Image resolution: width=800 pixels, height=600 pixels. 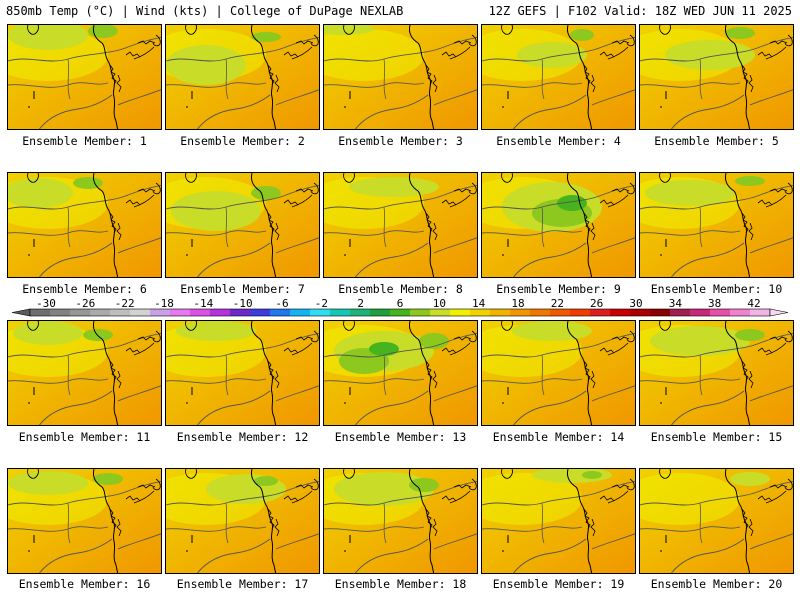 I want to click on colorbar-tick-label: -30, so click(x=46, y=303).